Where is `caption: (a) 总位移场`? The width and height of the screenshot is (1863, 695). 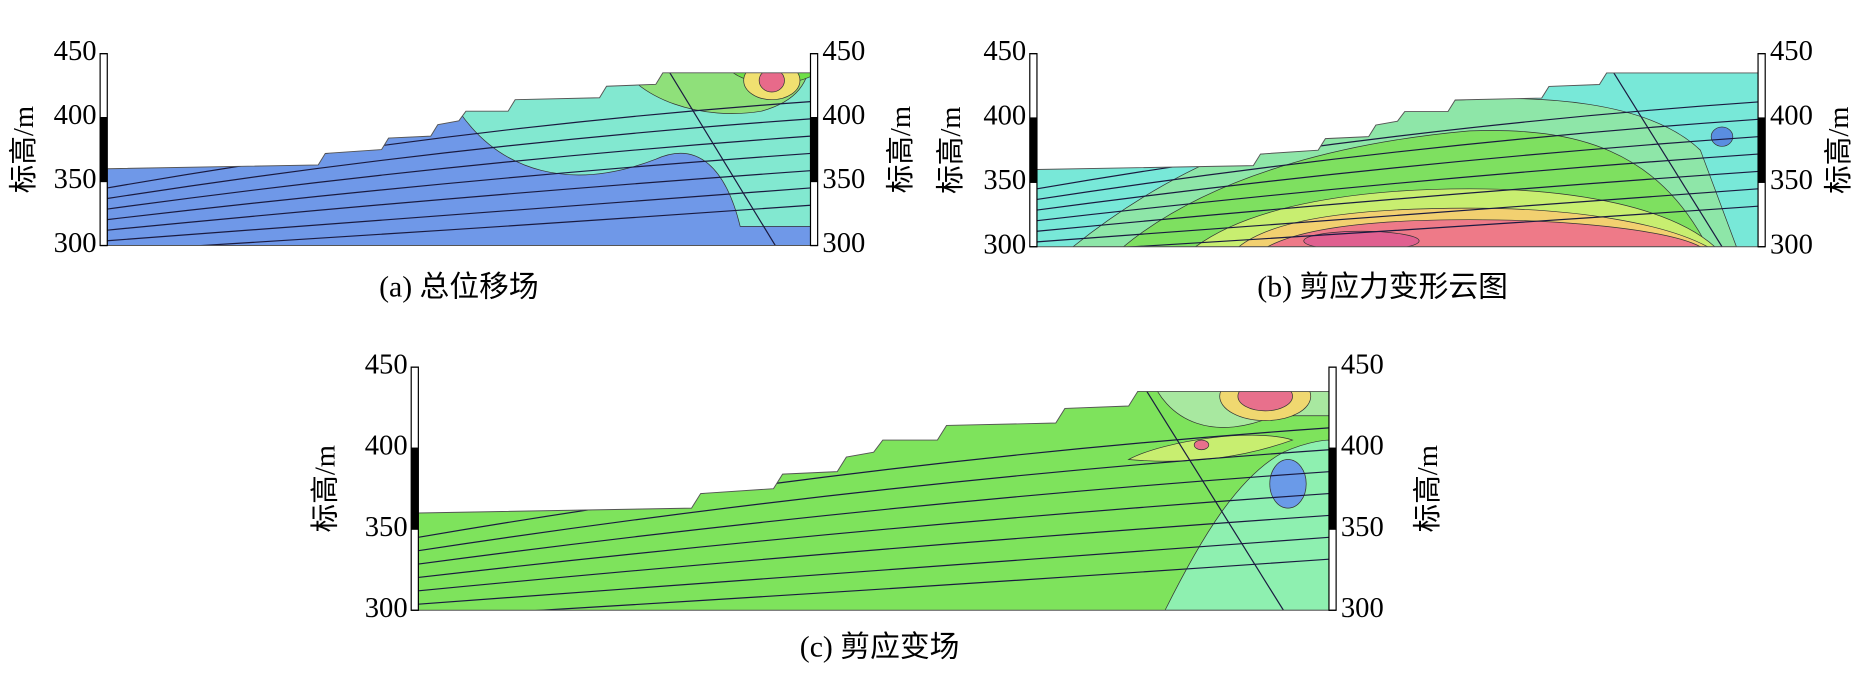 caption: (a) 总位移场 is located at coordinates (459, 286).